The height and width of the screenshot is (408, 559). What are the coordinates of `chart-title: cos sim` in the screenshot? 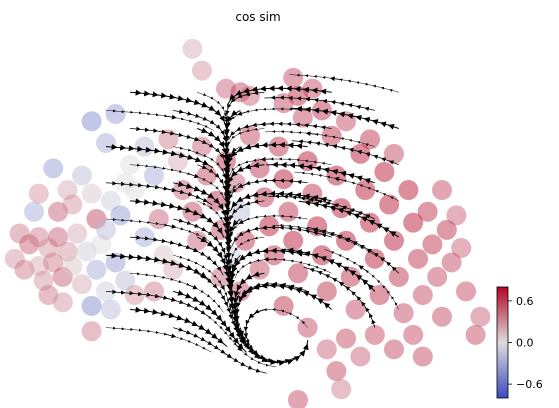 It's located at (257, 17).